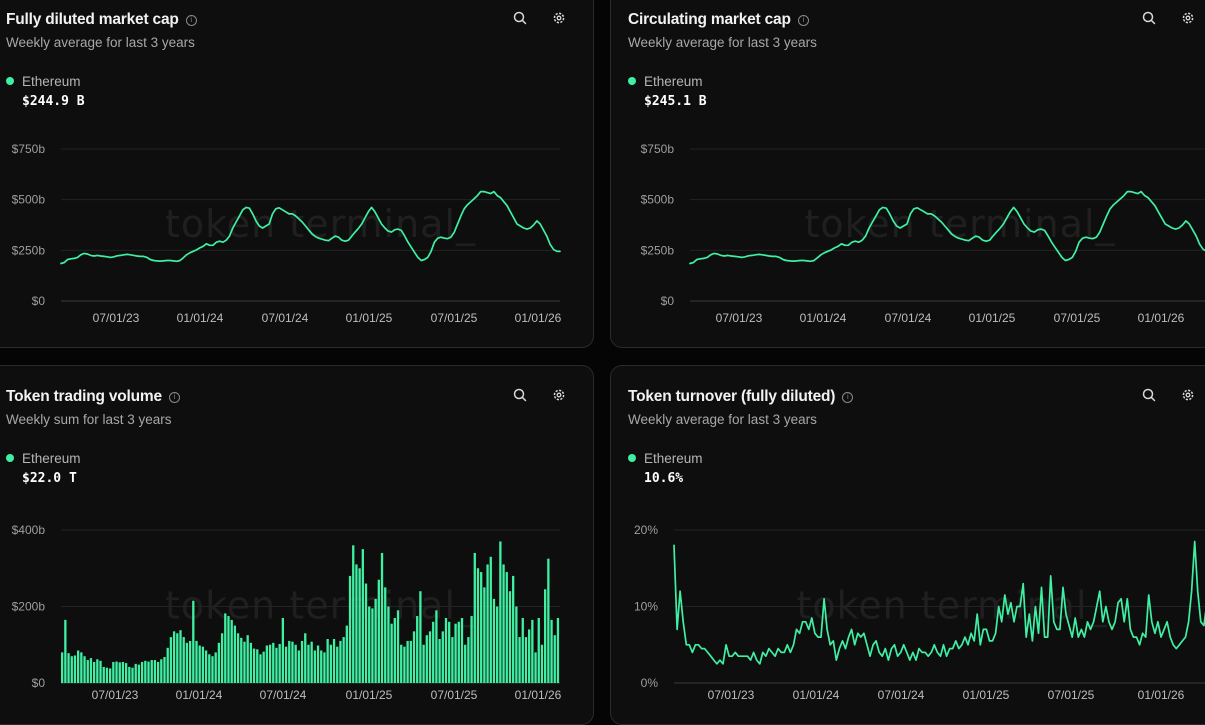  What do you see at coordinates (718, 20) in the screenshot?
I see `chart-title: Circulating market cap i` at bounding box center [718, 20].